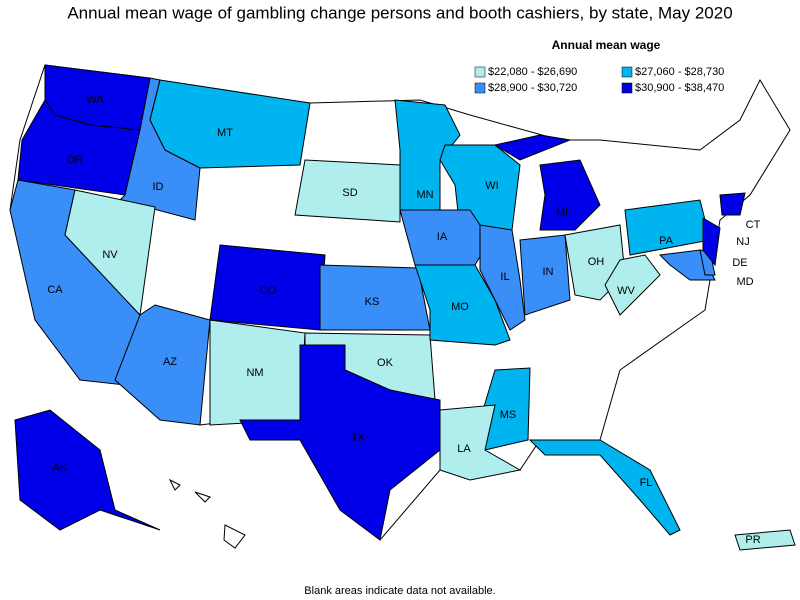 This screenshot has width=800, height=600. What do you see at coordinates (399, 591) in the screenshot?
I see `footnote: Blank areas indicate data not available.` at bounding box center [399, 591].